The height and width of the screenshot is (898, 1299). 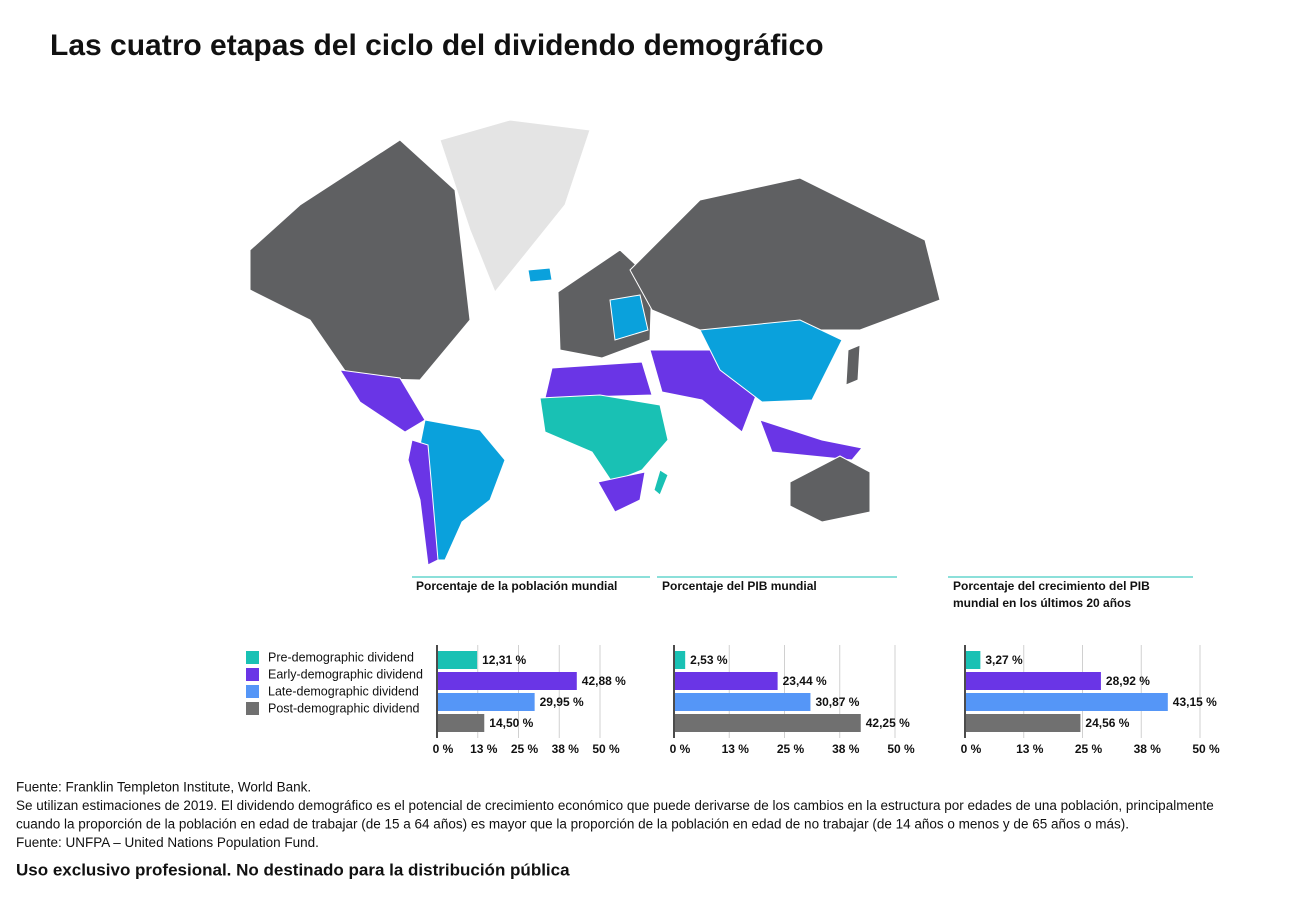 What do you see at coordinates (344, 708) in the screenshot?
I see `legend-label: Post-demographic dividend` at bounding box center [344, 708].